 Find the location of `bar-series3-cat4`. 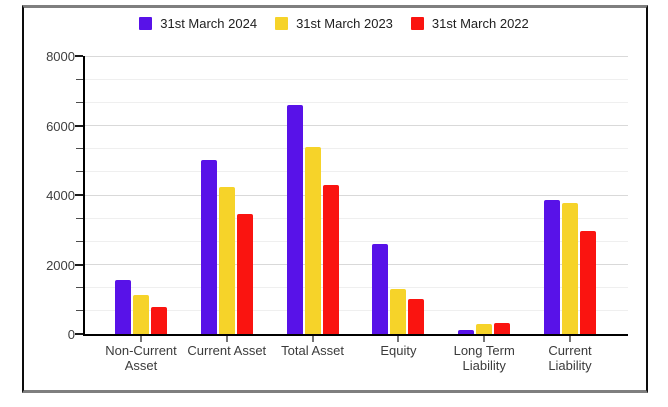

bar-series3-cat4 is located at coordinates (416, 316).